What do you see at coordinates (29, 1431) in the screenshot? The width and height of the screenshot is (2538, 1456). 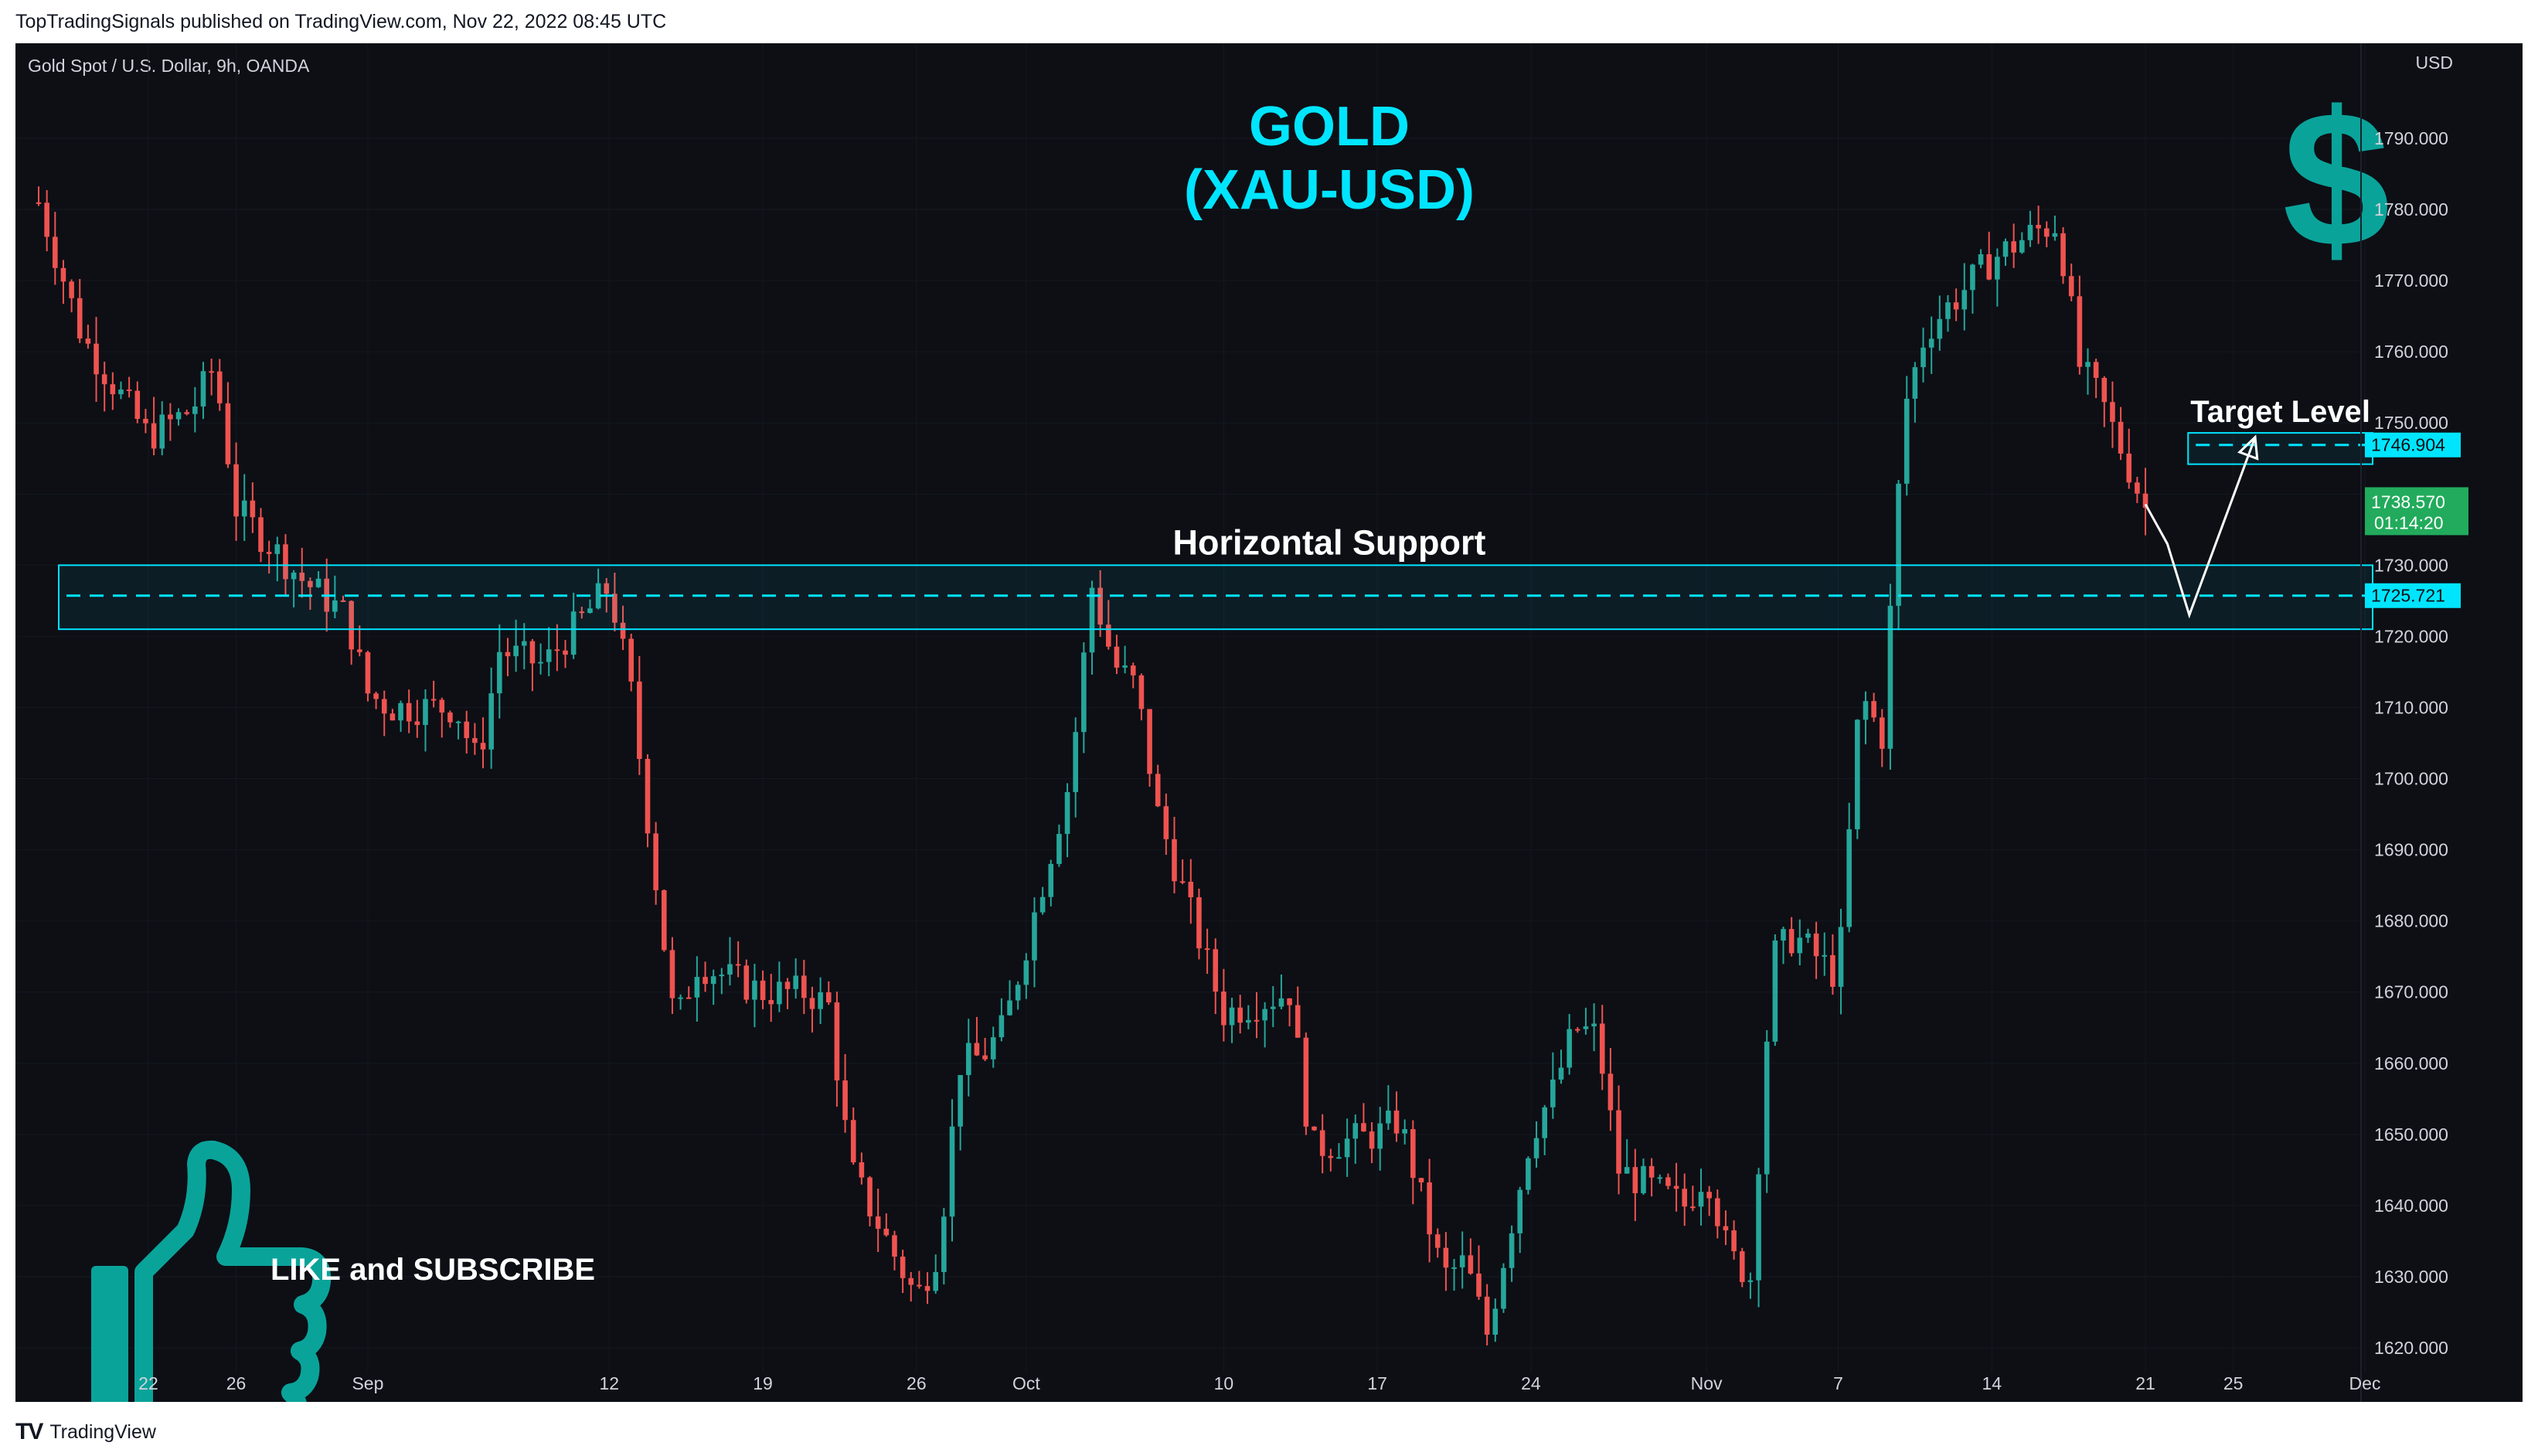 I see `tradingview-logo-icon: TV` at bounding box center [29, 1431].